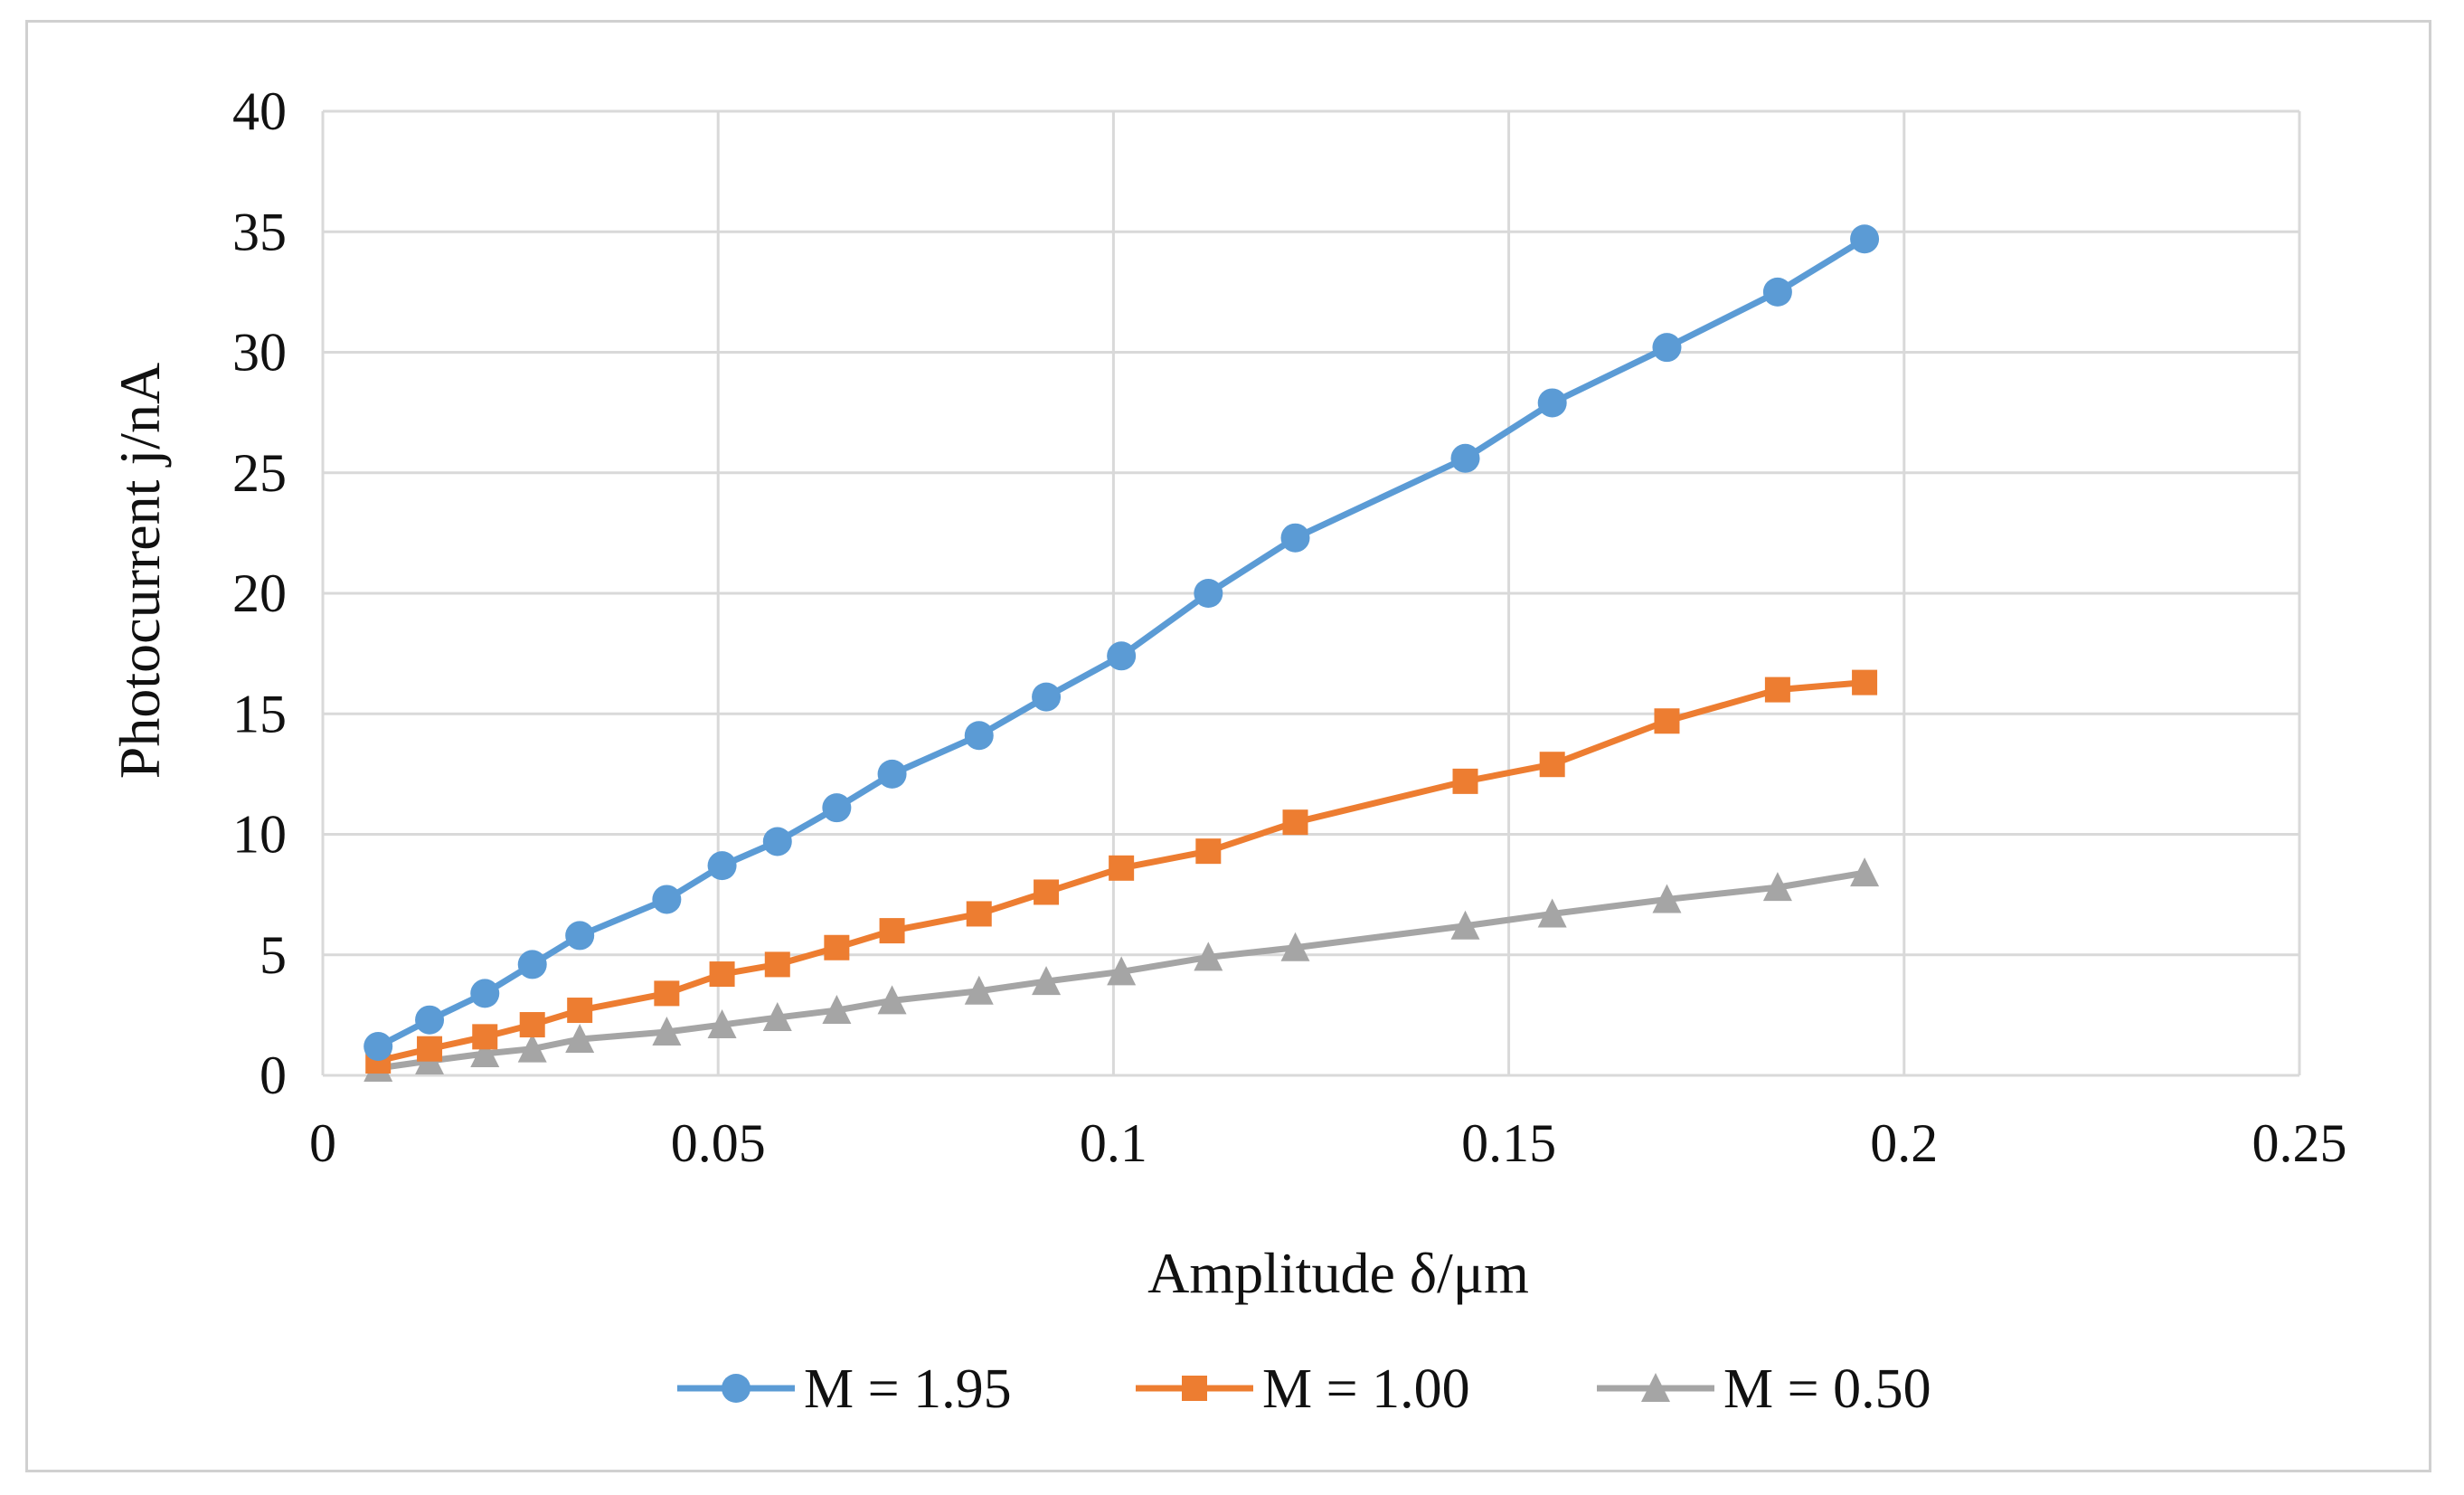  Describe the element at coordinates (1827, 1389) in the screenshot. I see `legend-label: M = 0.50` at that location.